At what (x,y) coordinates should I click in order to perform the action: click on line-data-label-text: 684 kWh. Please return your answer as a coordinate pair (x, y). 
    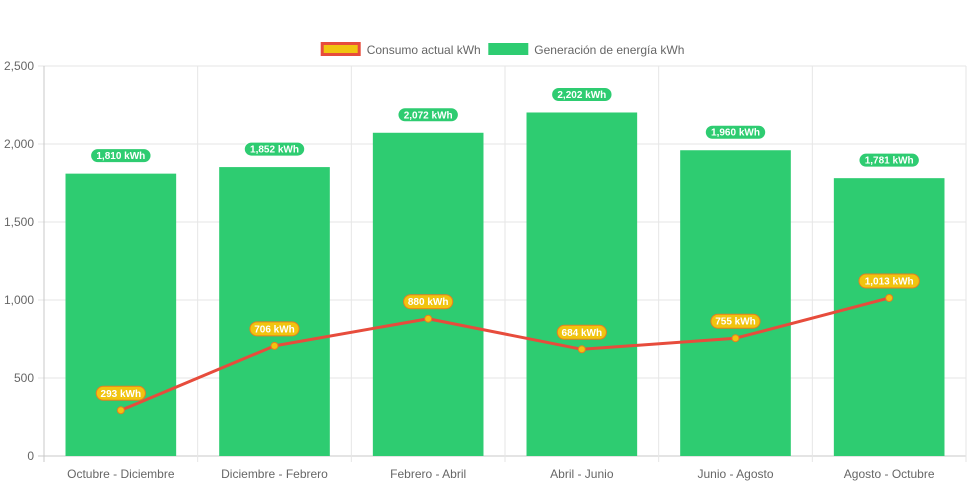
    Looking at the image, I should click on (582, 333).